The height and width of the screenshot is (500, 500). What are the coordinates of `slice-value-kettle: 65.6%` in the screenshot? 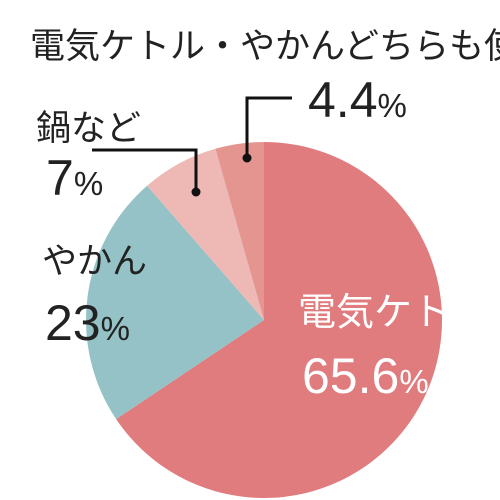 It's located at (365, 376).